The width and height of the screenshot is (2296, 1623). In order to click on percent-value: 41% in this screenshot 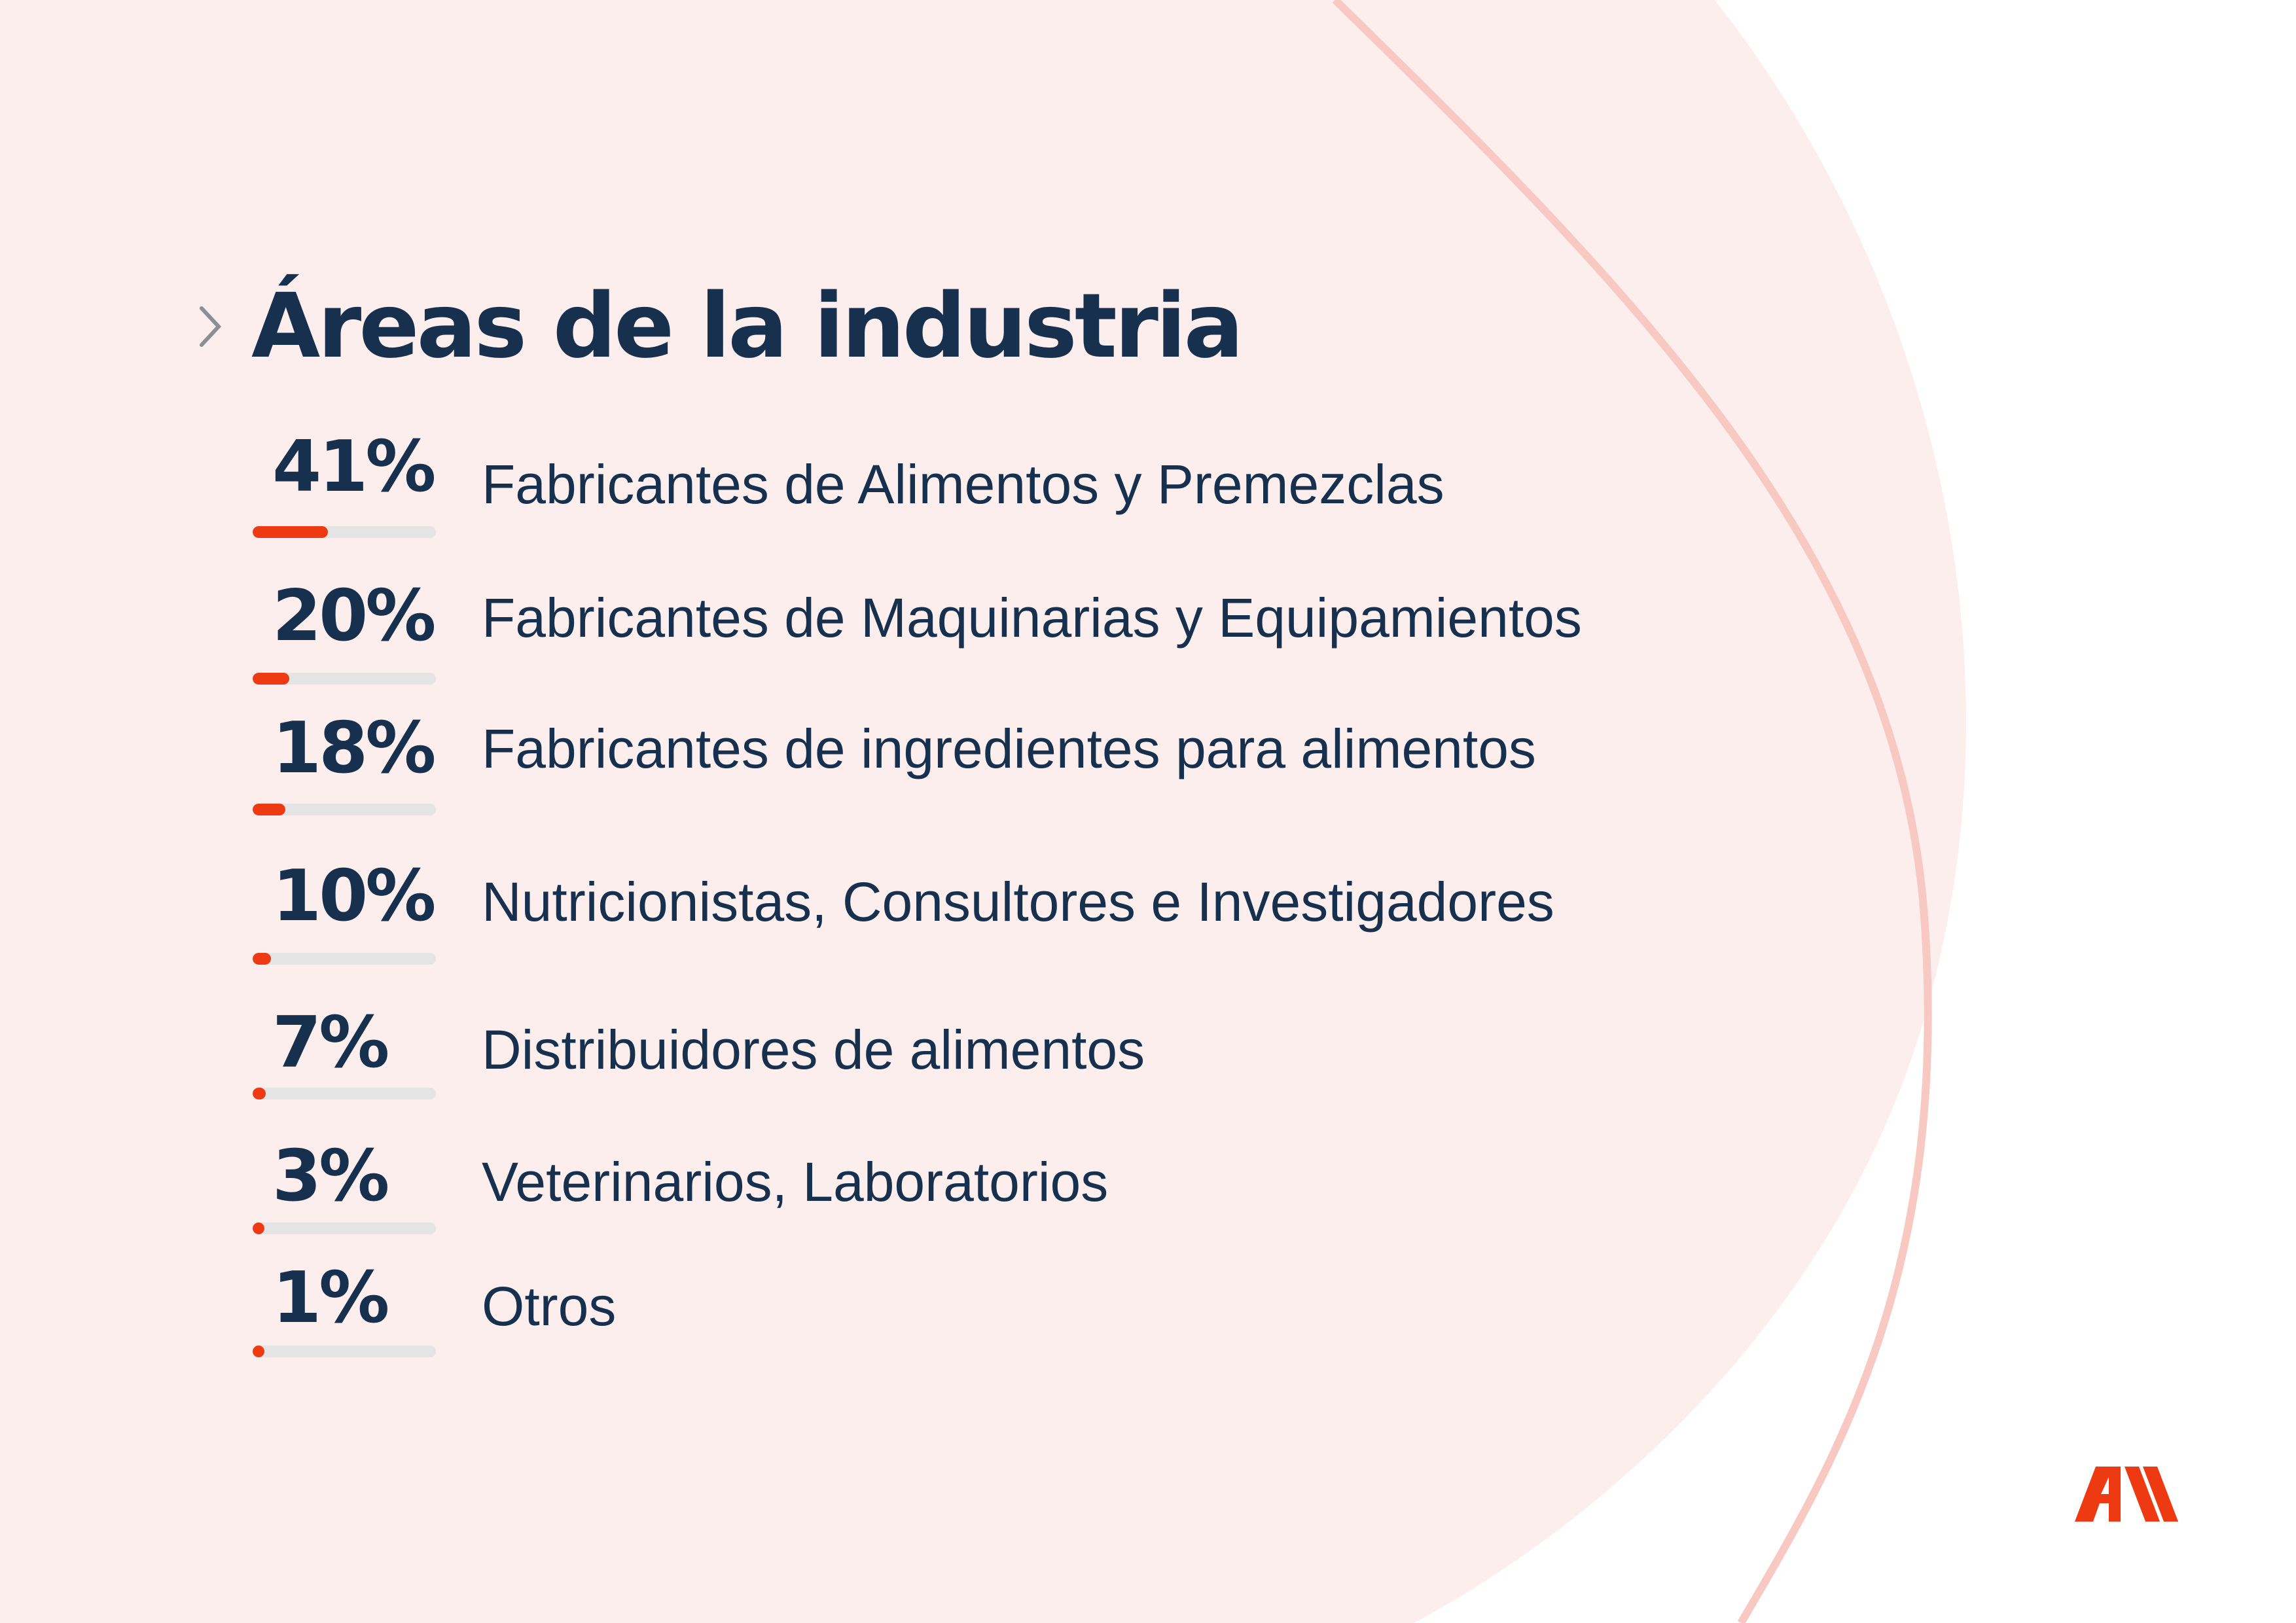, I will do `click(354, 467)`.